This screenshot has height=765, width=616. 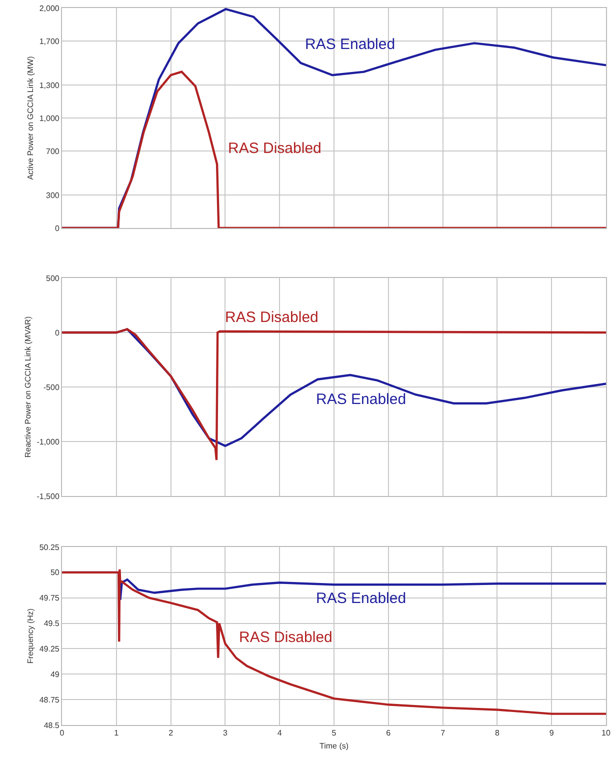 I want to click on x-tick-label: 8, so click(x=497, y=733).